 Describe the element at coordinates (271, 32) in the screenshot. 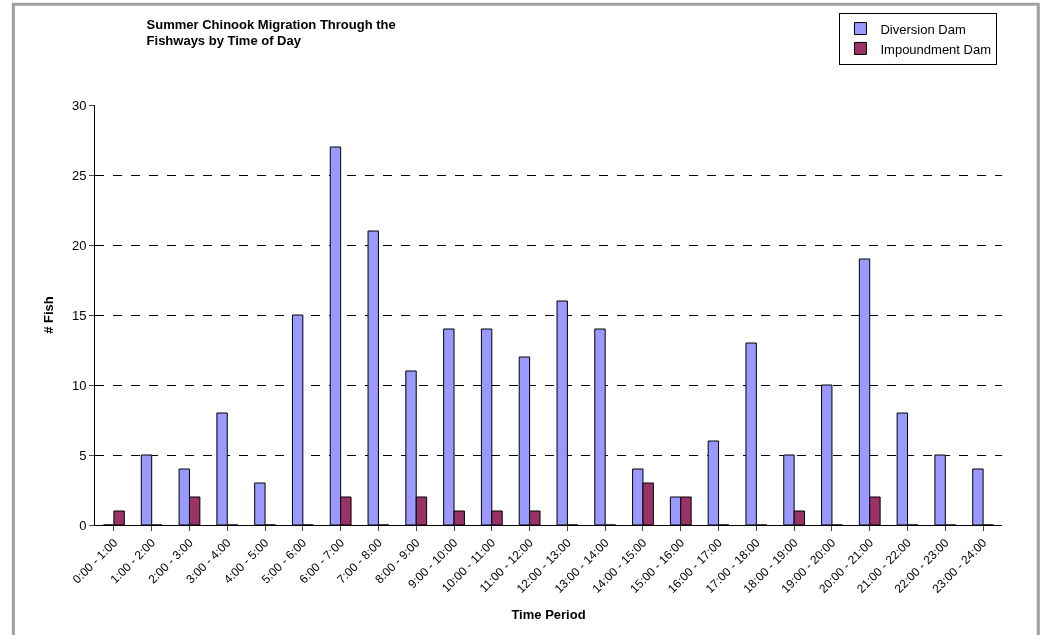

I see `chart-title: Summer Chinook Migration Through the Fishways by Time of Day` at that location.